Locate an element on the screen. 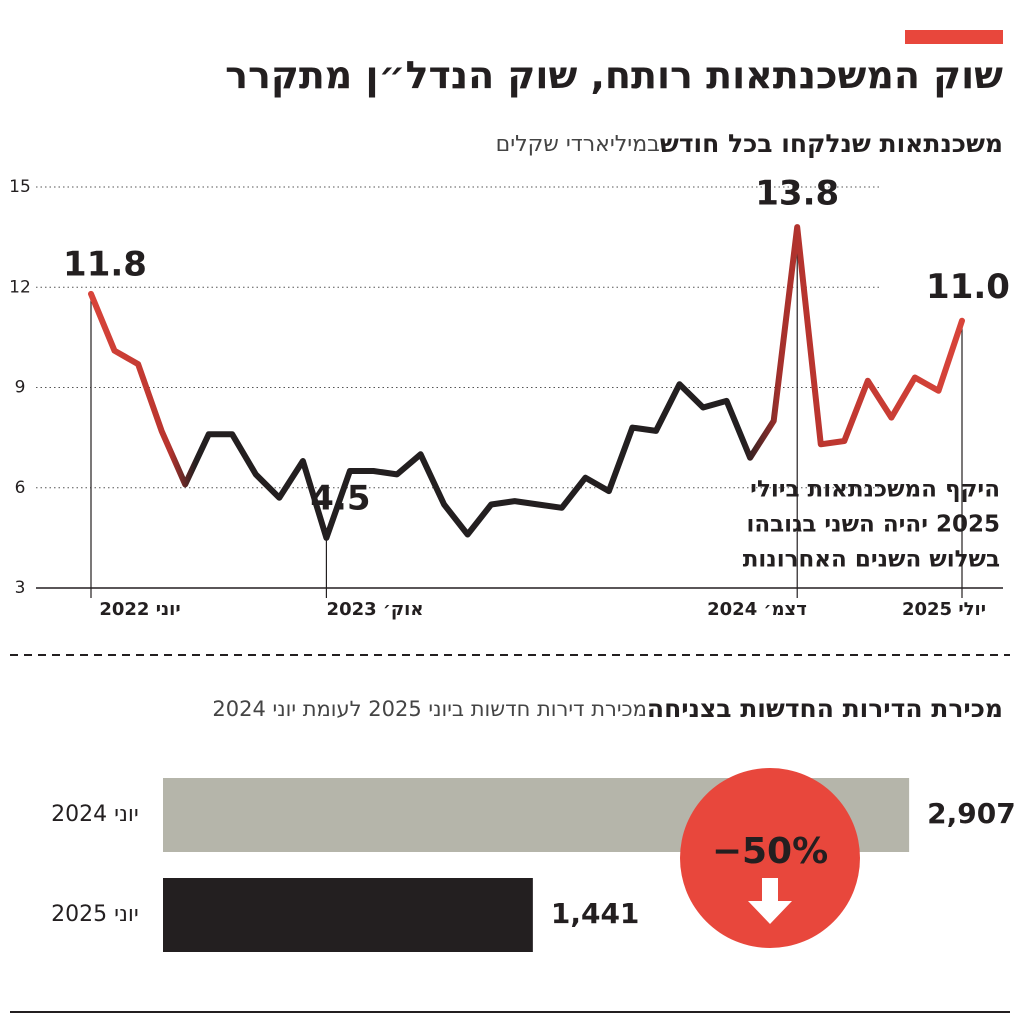 This screenshot has height=1020, width=1024. bar is located at coordinates (348, 915).